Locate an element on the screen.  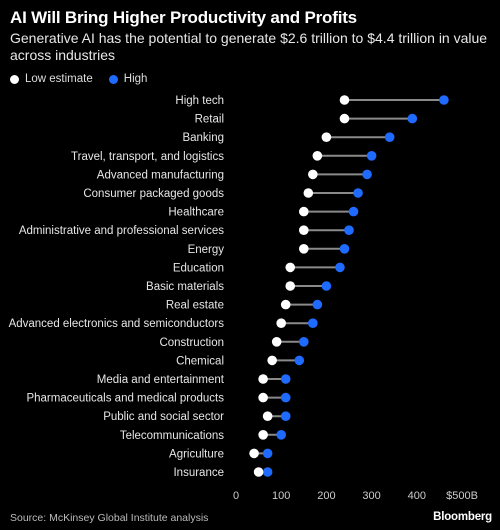
legend: Low estimate High is located at coordinates (86, 79).